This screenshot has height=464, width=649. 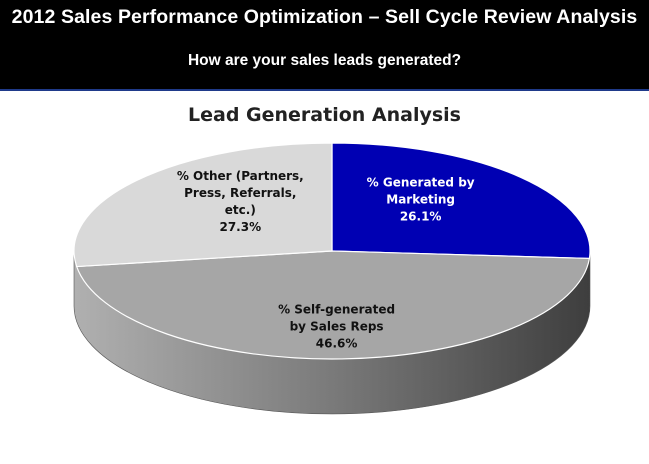 I want to click on slice-label-self-generated: by Sales Reps, so click(x=337, y=327).